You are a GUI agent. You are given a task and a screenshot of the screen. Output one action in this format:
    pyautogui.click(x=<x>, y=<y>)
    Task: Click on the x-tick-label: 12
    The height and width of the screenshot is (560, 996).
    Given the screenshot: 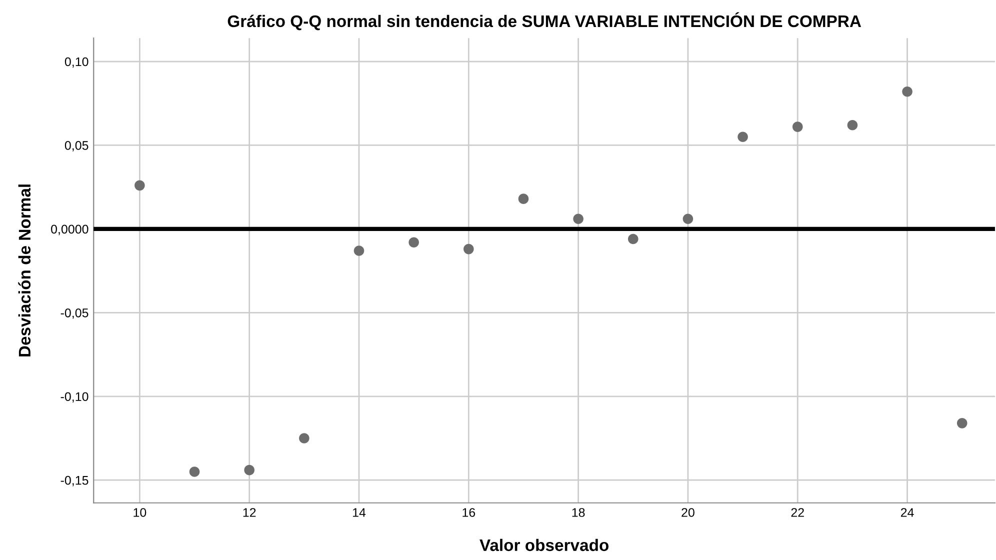 What is the action you would take?
    pyautogui.click(x=249, y=512)
    